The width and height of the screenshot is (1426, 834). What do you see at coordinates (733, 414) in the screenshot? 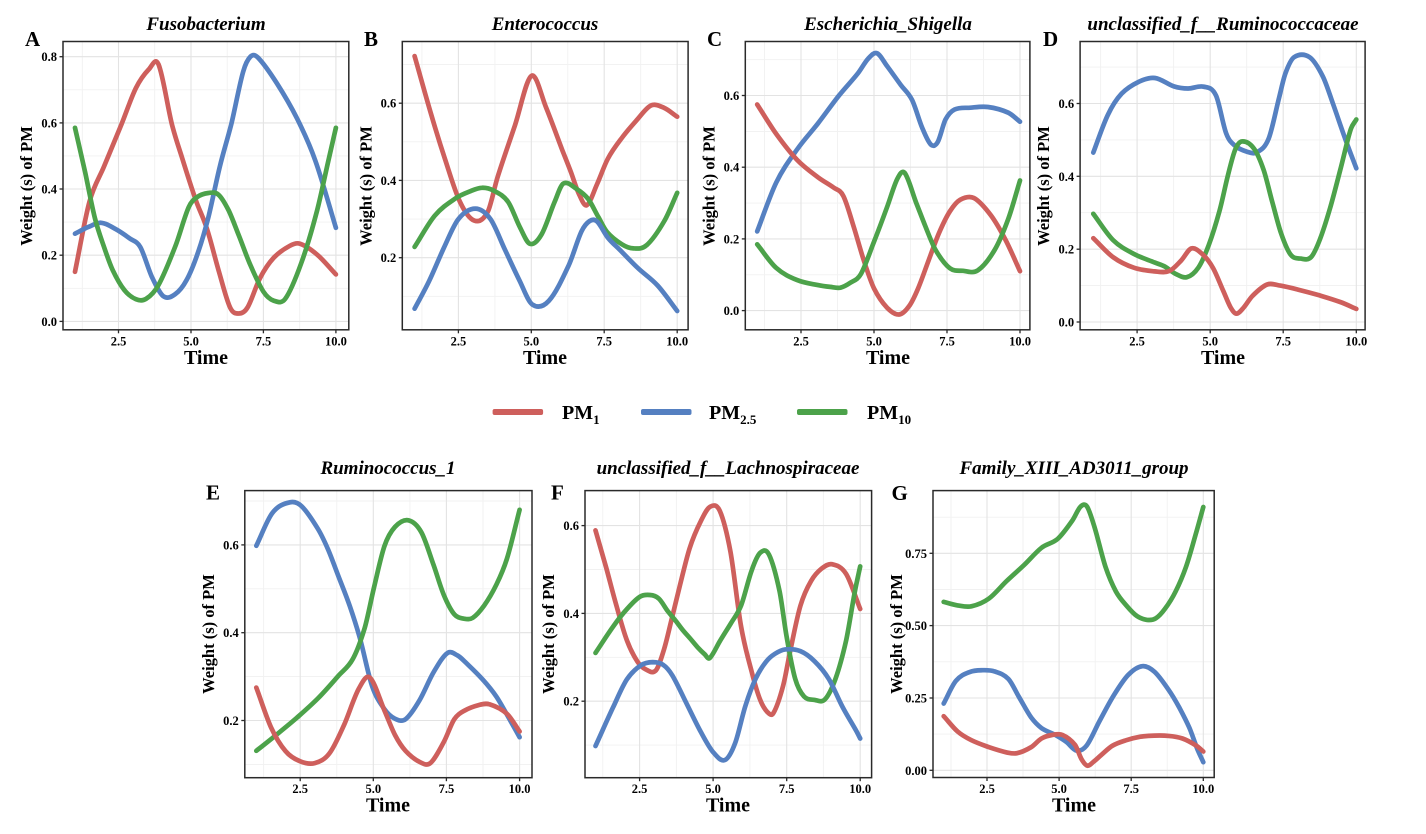
I see `svg-text: PM2.5` at bounding box center [733, 414].